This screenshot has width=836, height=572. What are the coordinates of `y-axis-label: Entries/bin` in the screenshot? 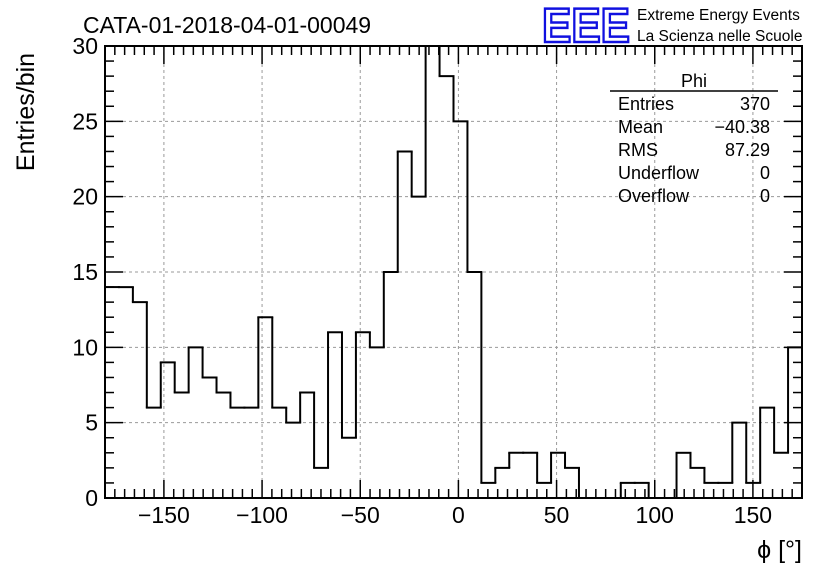 It's located at (26, 112).